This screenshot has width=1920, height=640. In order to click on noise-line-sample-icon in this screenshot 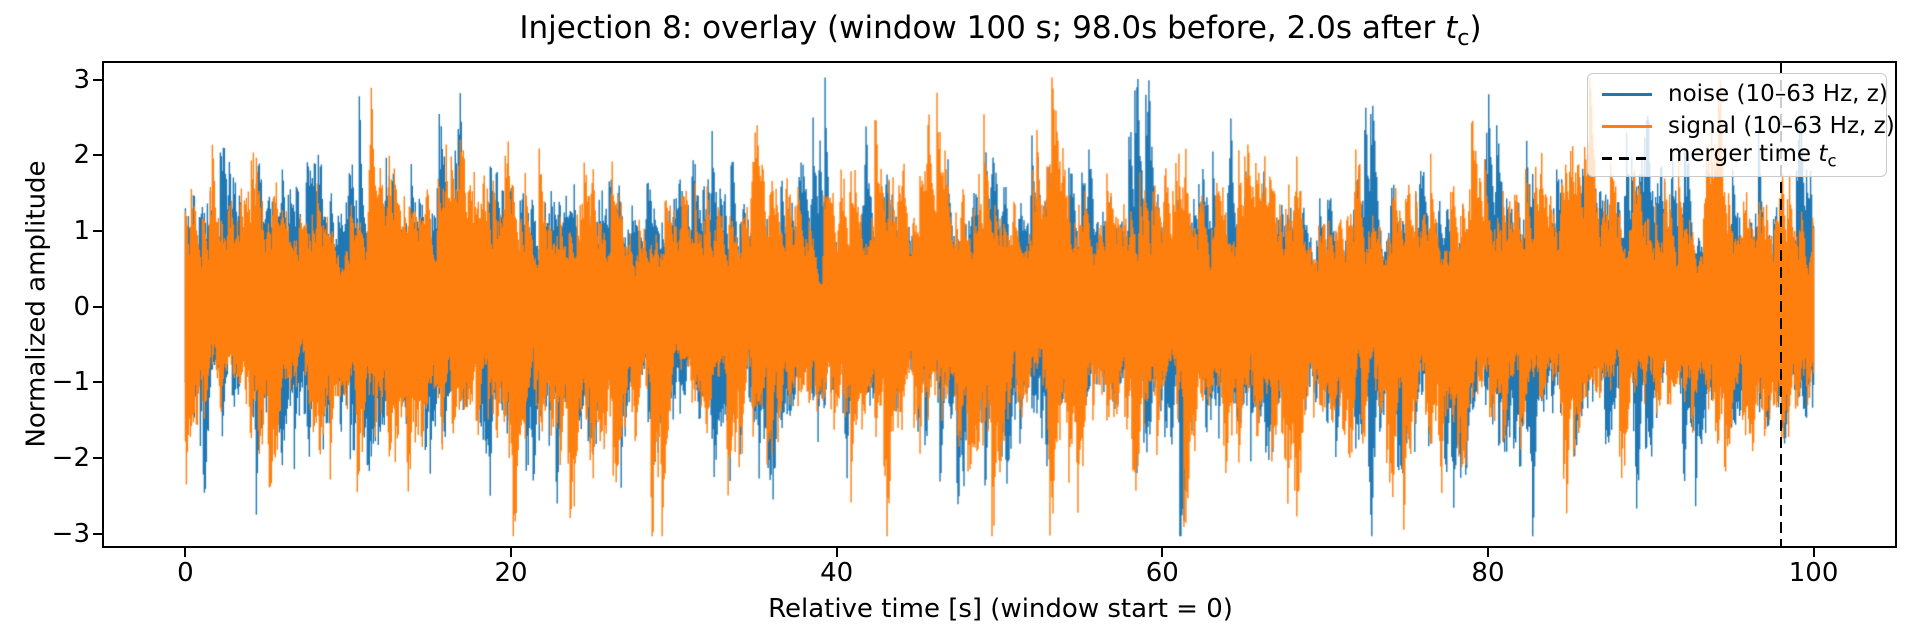, I will do `click(1627, 94)`.